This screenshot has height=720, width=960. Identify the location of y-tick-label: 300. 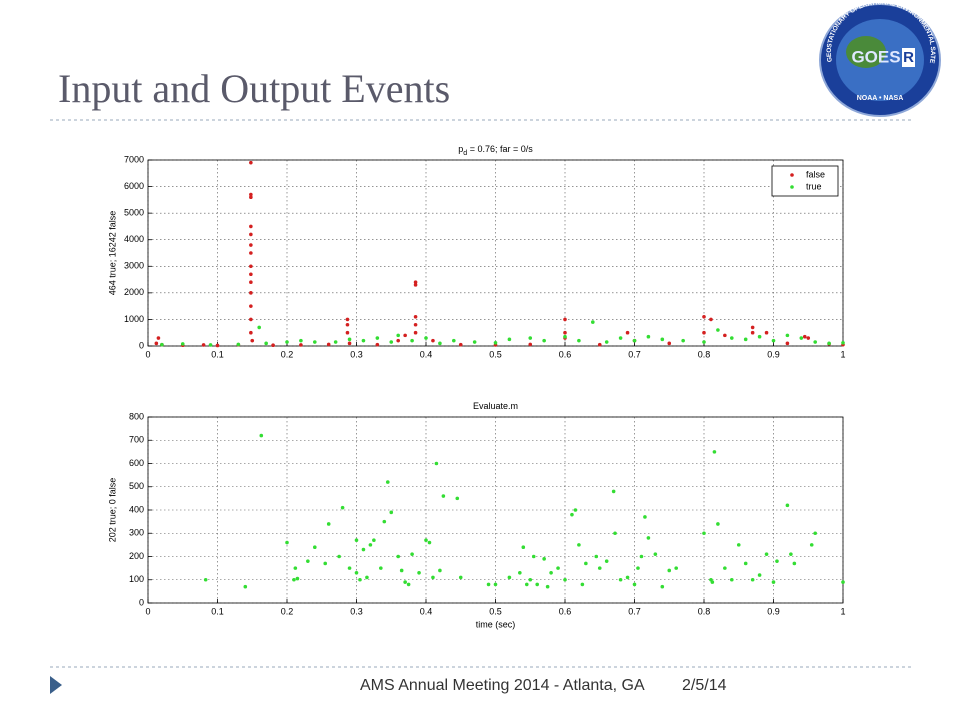
(136, 533).